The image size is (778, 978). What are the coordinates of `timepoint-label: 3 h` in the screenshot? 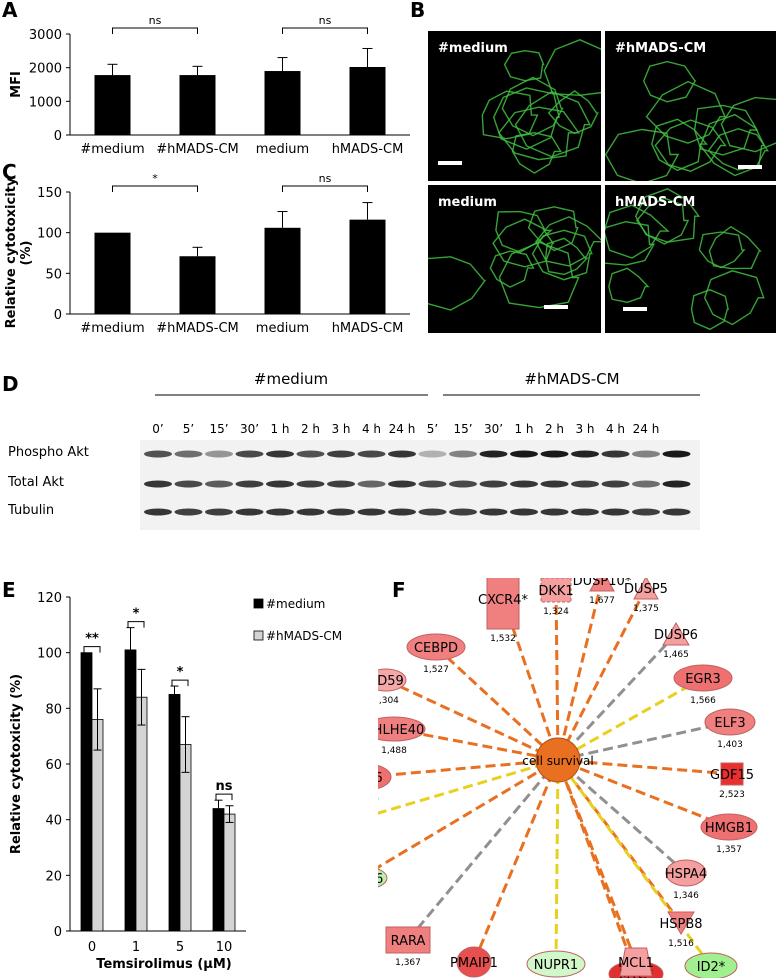 It's located at (340, 429).